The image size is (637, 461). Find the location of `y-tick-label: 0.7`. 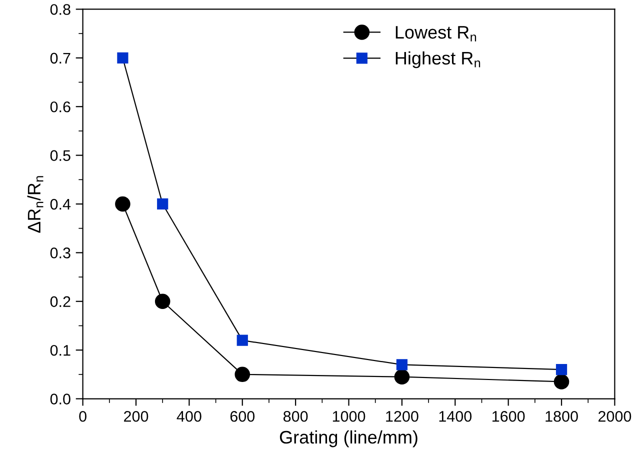

y-tick-label: 0.7 is located at coordinates (60, 58).